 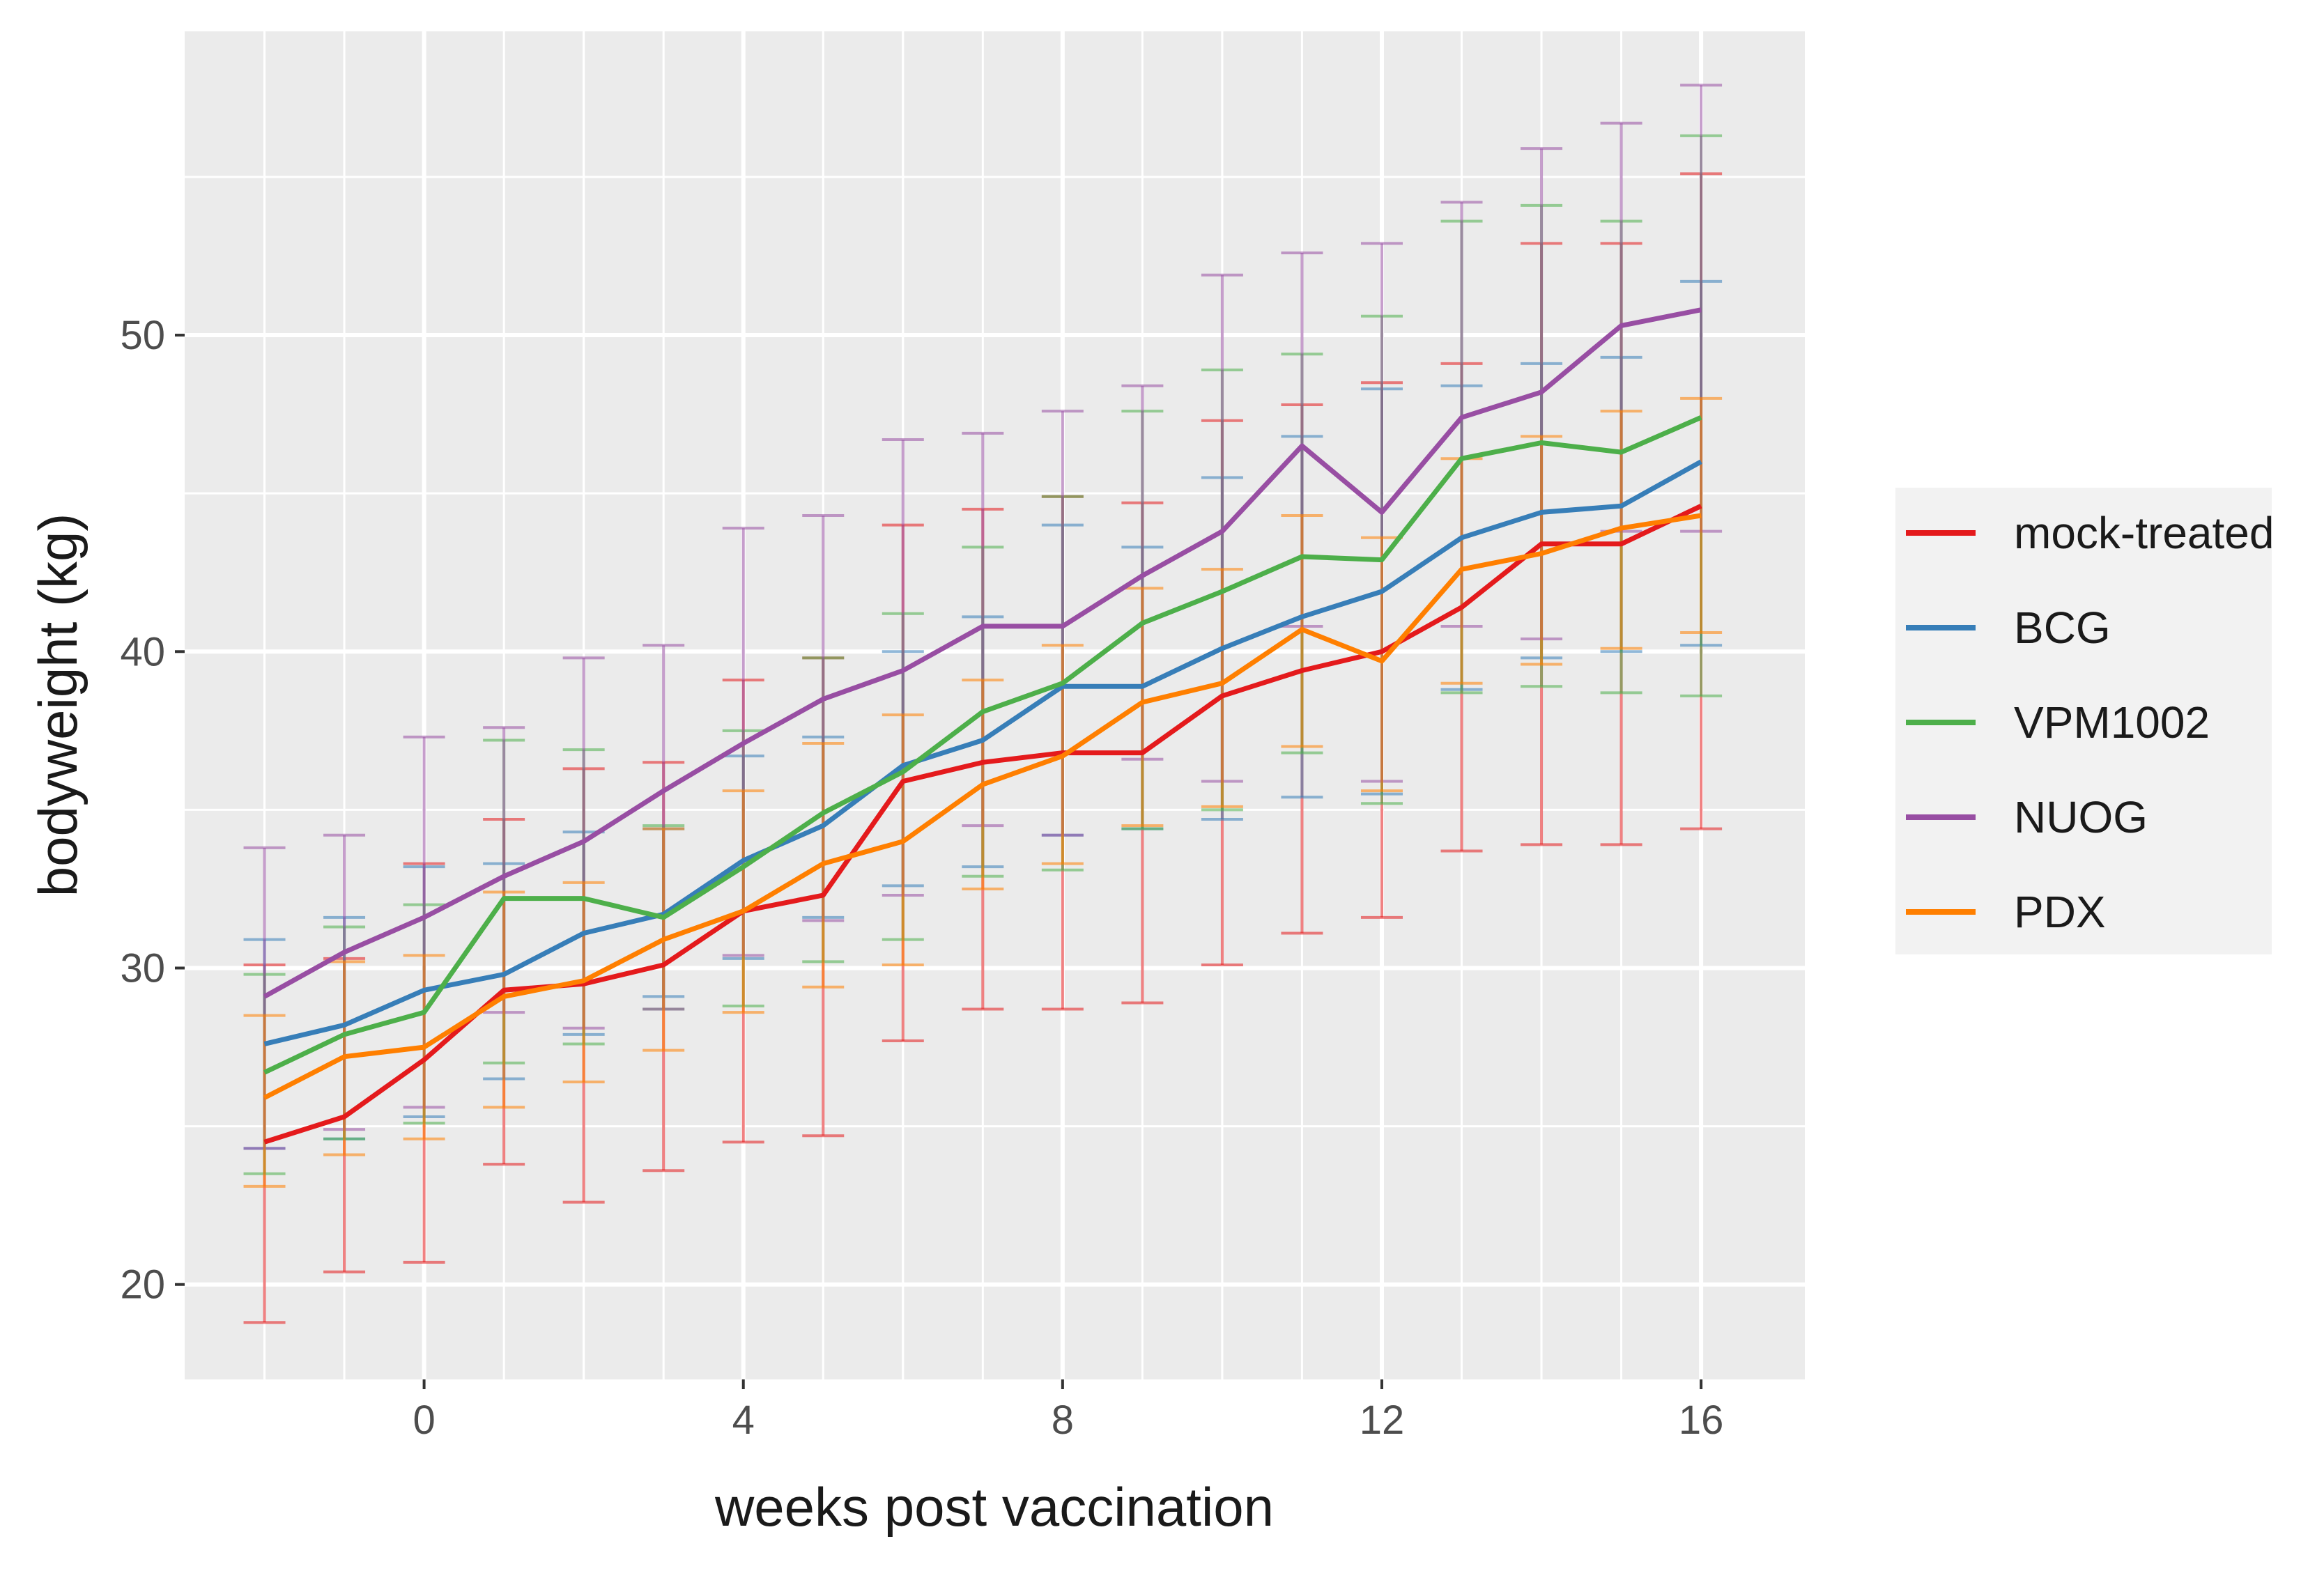 I want to click on legend-label-nuog: NUOG, so click(x=2081, y=817).